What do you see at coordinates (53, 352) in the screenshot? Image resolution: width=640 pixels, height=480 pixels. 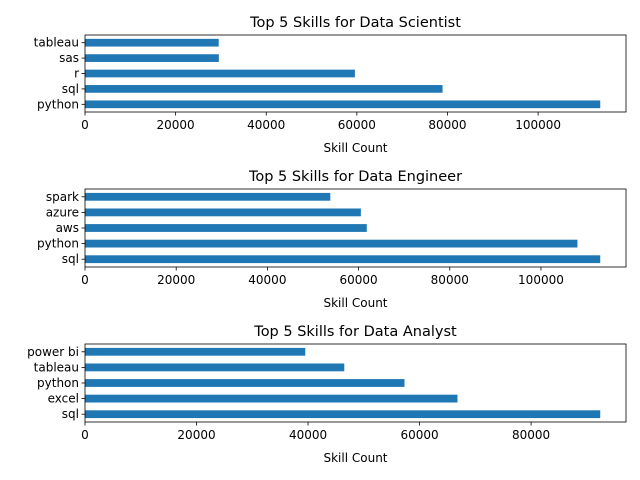 I see `y-tick-label: power bi` at bounding box center [53, 352].